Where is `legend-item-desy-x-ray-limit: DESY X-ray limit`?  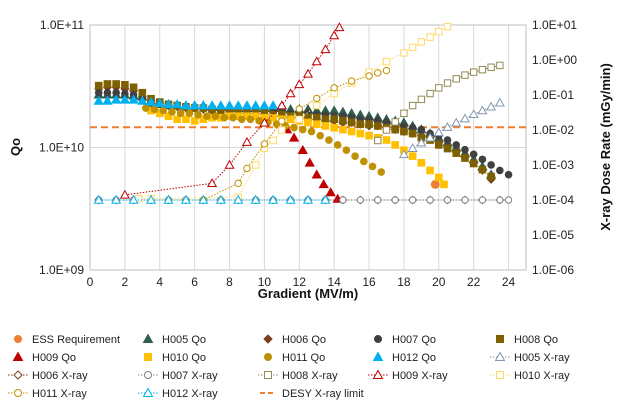
legend-item-desy-x-ray-limit: DESY X-ray limit is located at coordinates (312, 394).